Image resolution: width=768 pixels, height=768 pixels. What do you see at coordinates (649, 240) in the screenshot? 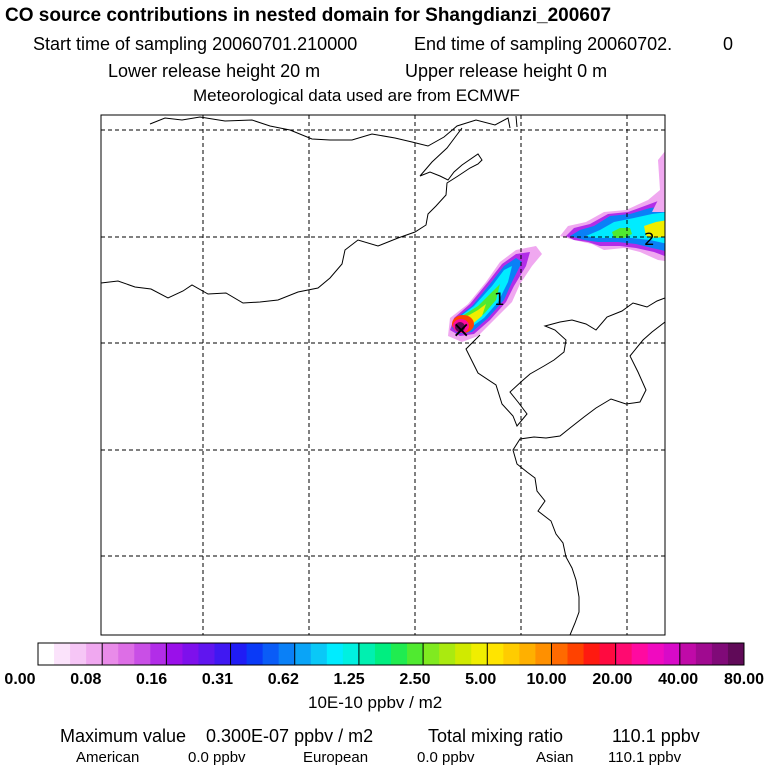
I see `release-point-2-label: 2` at bounding box center [649, 240].